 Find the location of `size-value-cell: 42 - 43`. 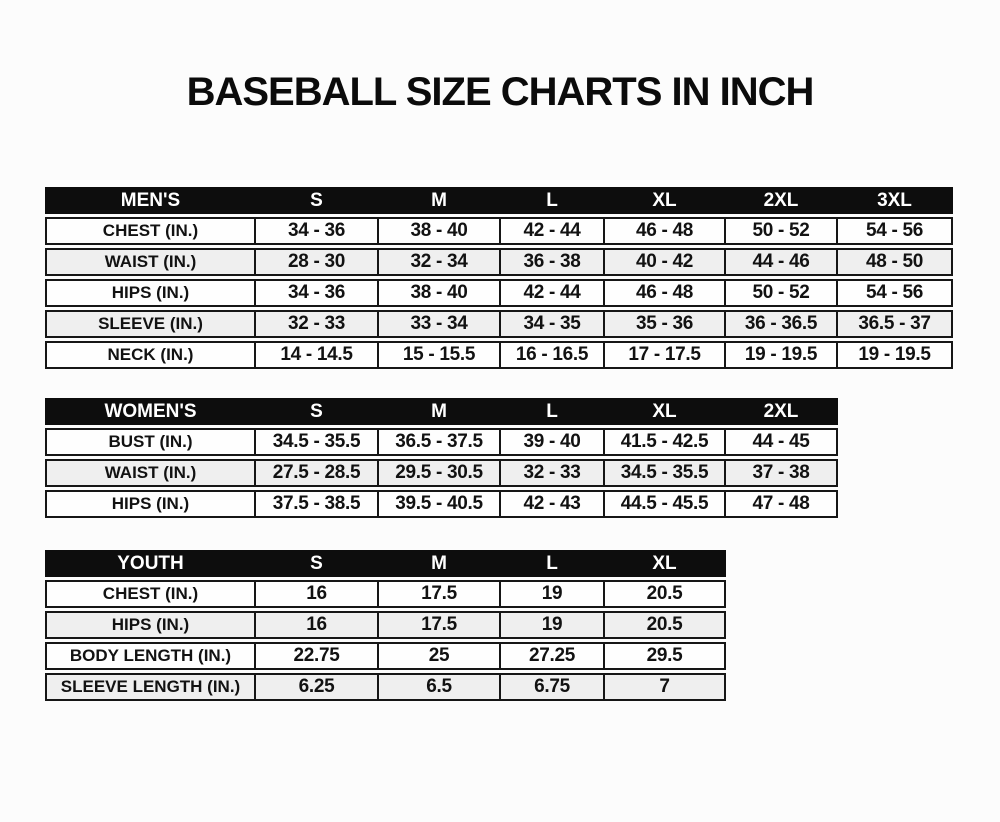

size-value-cell: 42 - 43 is located at coordinates (553, 504).